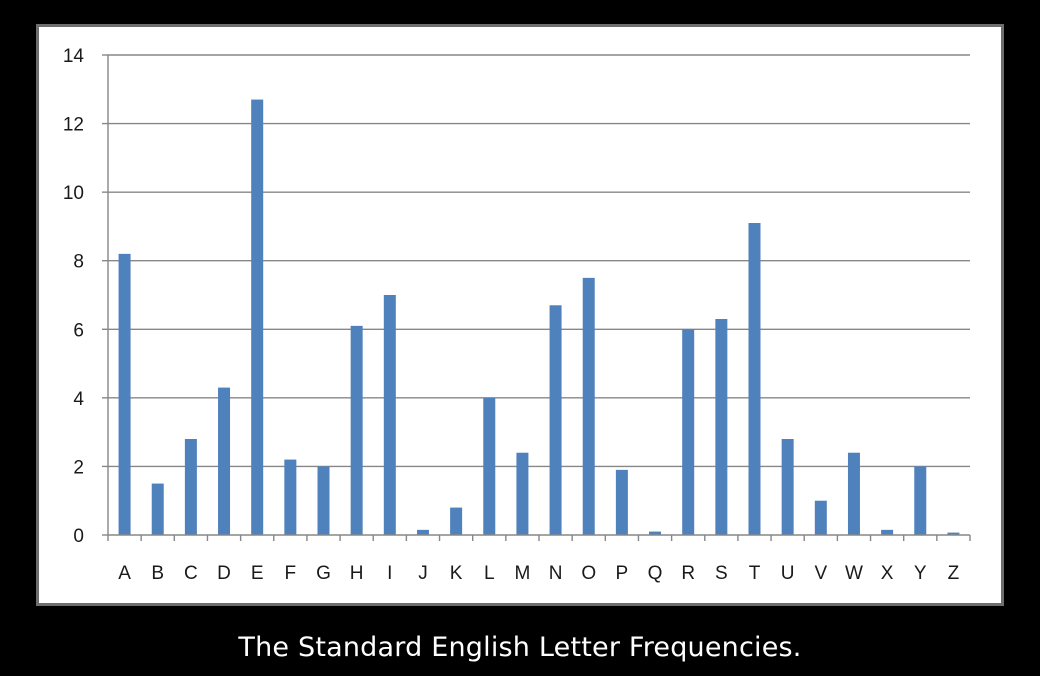 The width and height of the screenshot is (1040, 676). I want to click on y-tick-label: 4, so click(78, 399).